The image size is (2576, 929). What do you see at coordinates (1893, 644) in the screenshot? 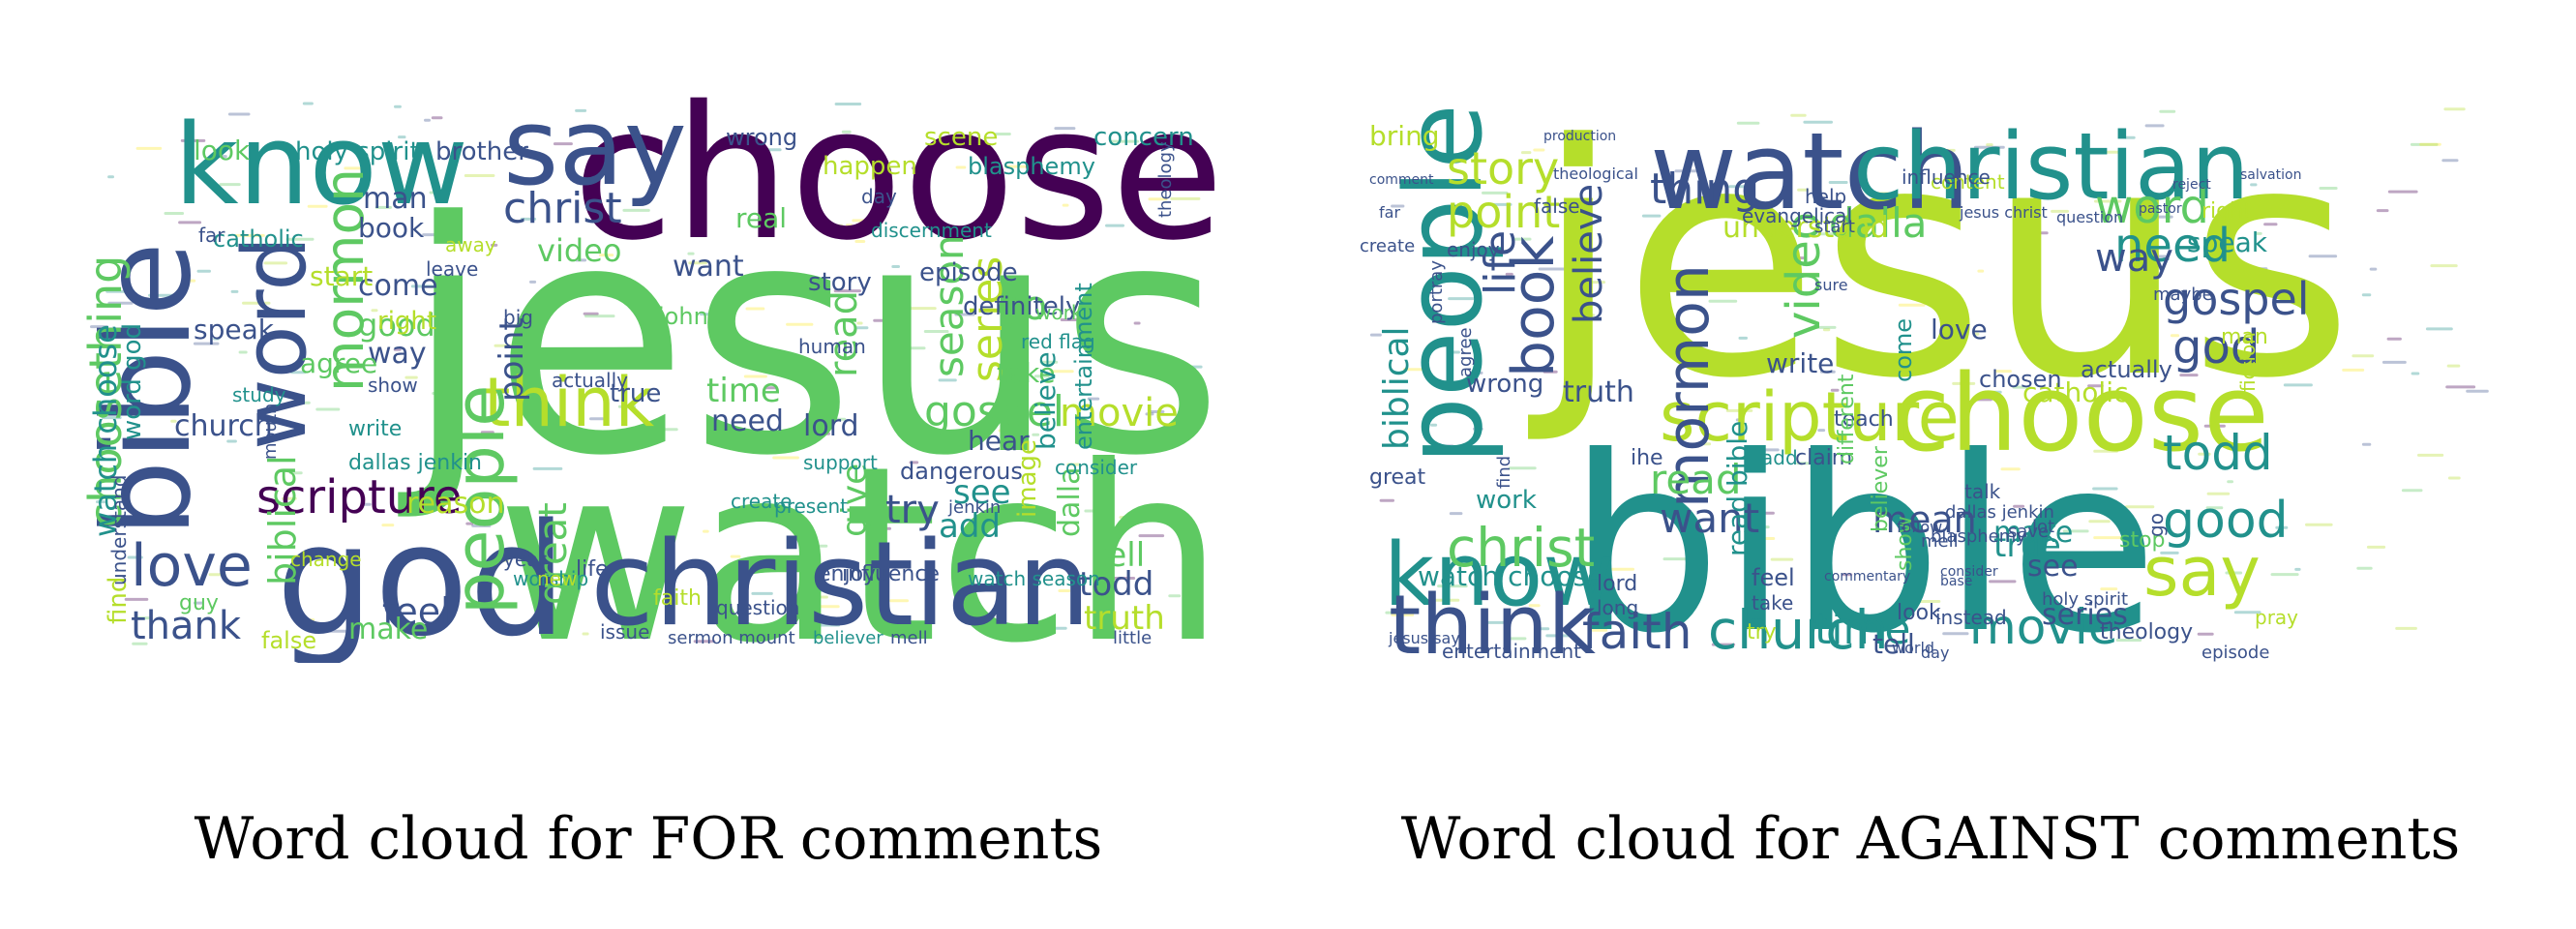
I see `cloud-word: tell` at bounding box center [1893, 644].